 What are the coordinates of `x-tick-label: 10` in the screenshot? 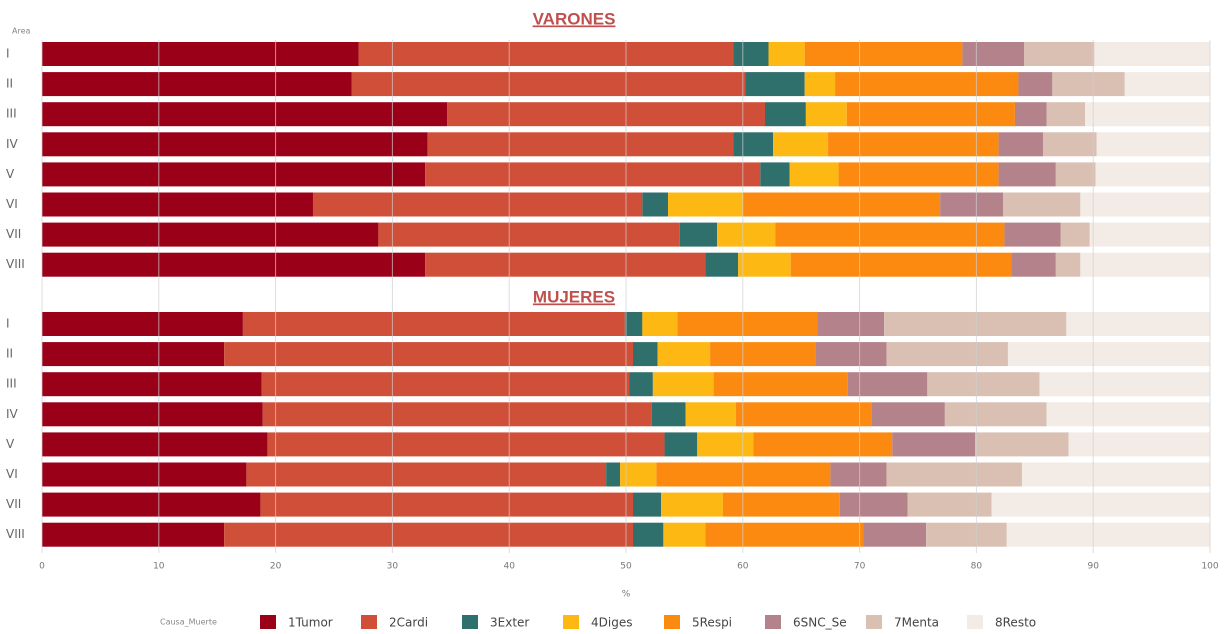 It's located at (159, 567).